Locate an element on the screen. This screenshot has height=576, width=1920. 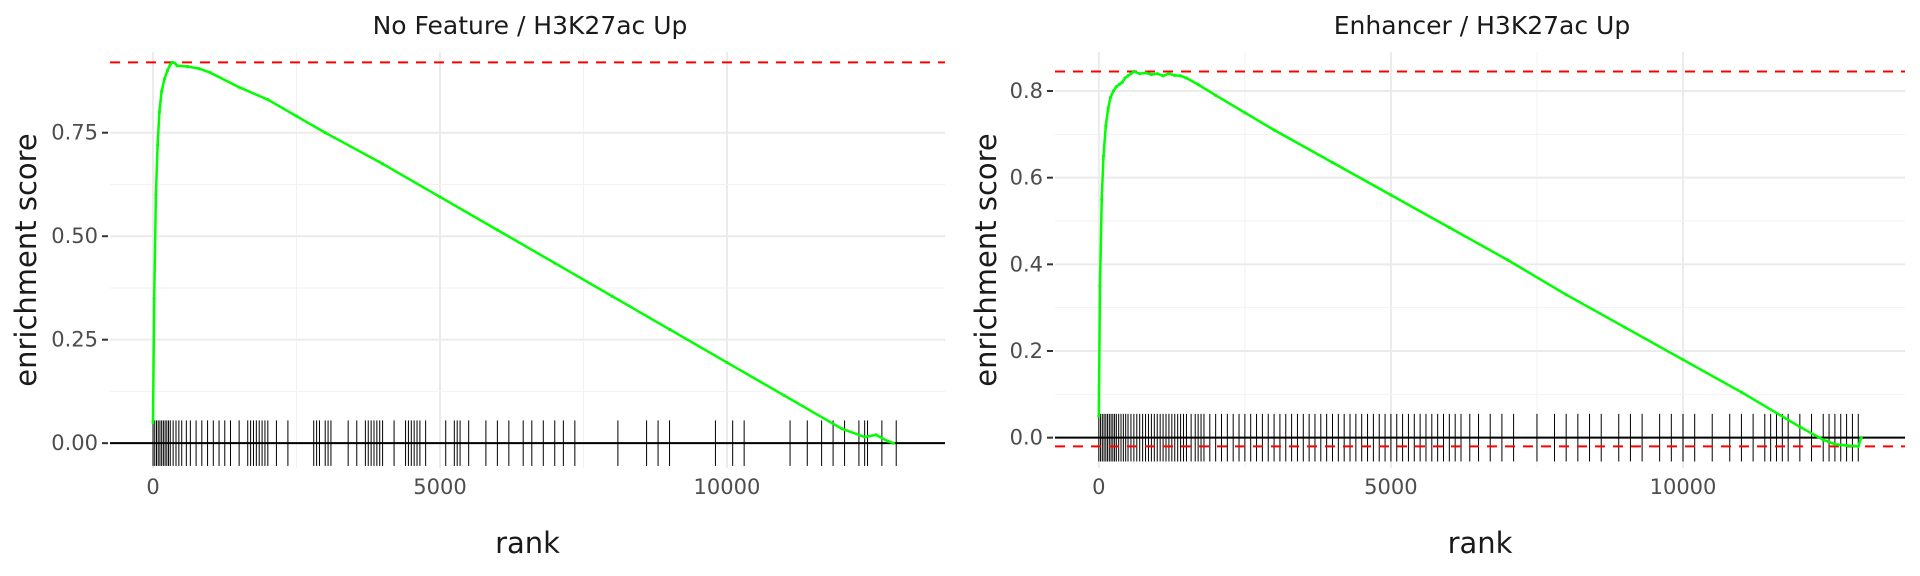
y-tick-label: 0.2 is located at coordinates (1026, 351).